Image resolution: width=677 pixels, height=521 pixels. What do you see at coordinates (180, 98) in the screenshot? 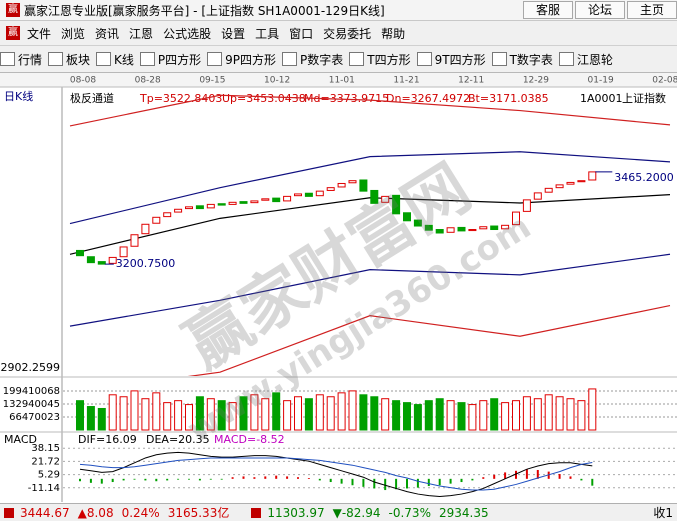
I see `indicator-value: Tp=3522.8403` at bounding box center [180, 98].